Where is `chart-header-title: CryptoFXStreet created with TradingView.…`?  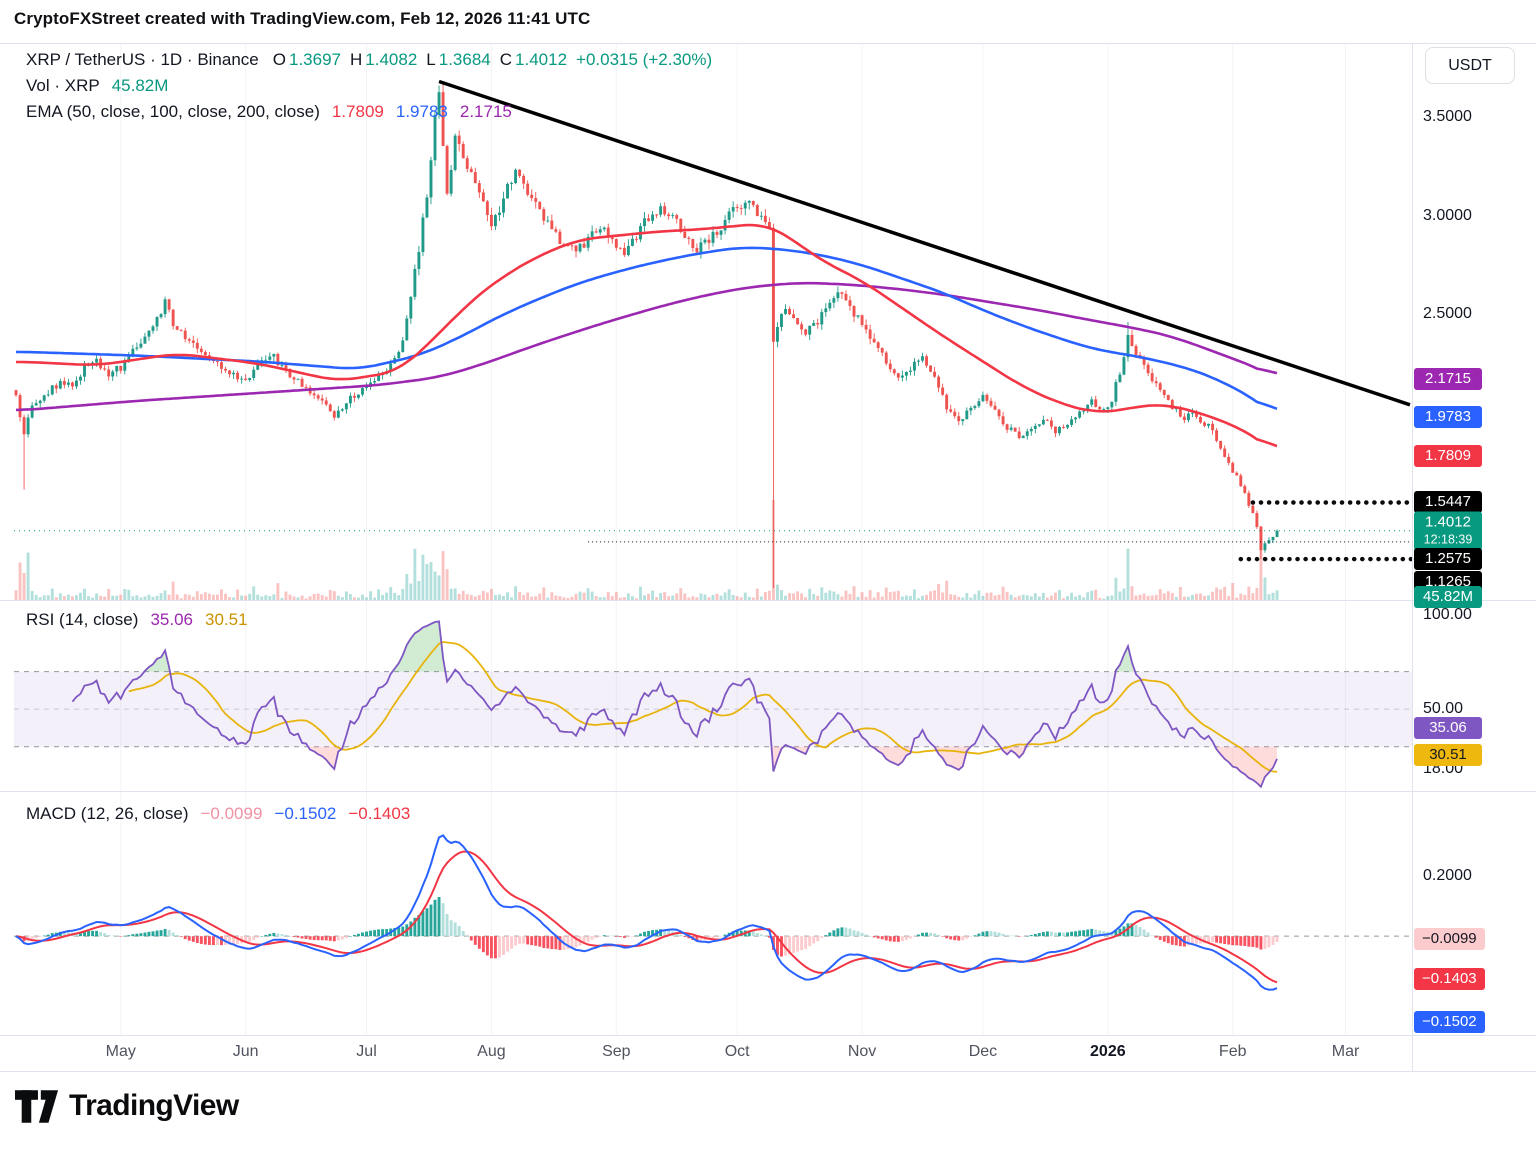 chart-header-title: CryptoFXStreet created with TradingView.… is located at coordinates (302, 19).